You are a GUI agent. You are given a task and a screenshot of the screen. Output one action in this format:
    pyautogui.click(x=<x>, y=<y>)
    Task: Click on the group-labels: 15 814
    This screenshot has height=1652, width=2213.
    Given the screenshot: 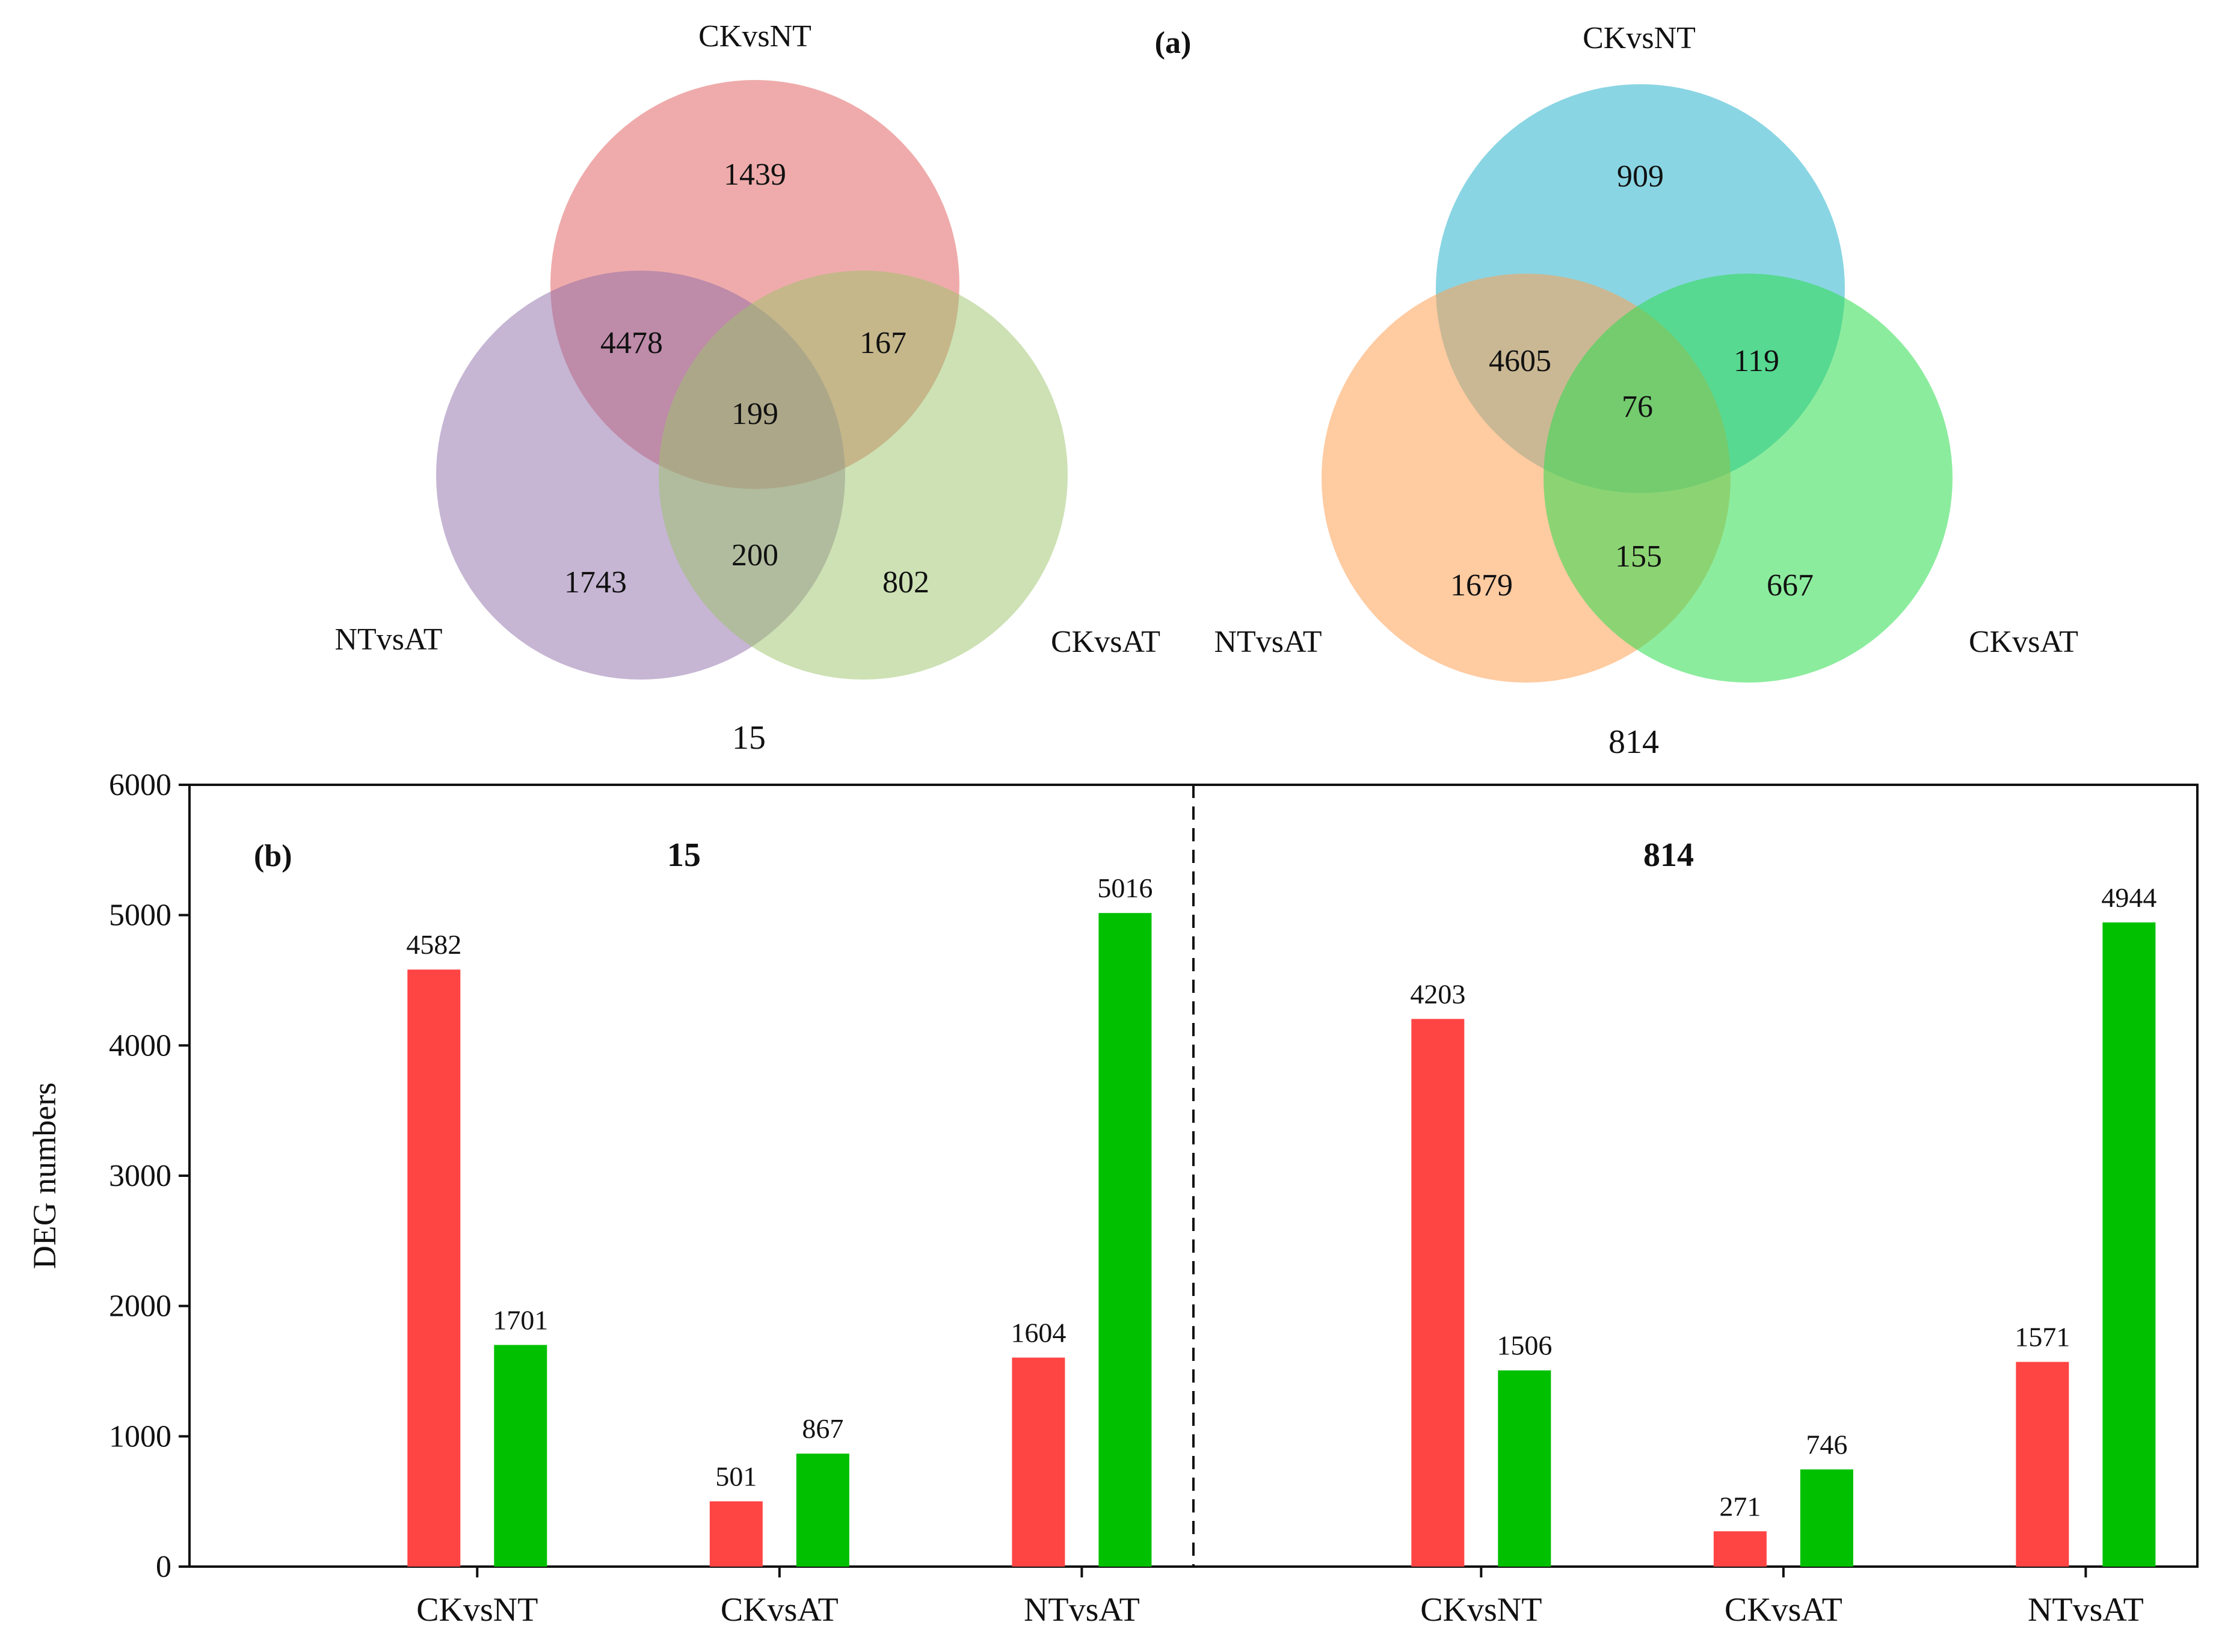 What is the action you would take?
    pyautogui.click(x=1180, y=855)
    